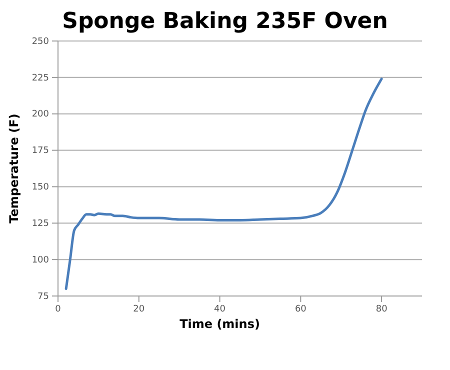 Image resolution: width=450 pixels, height=370 pixels. What do you see at coordinates (40, 224) in the screenshot?
I see `y-tick-label: 125` at bounding box center [40, 224].